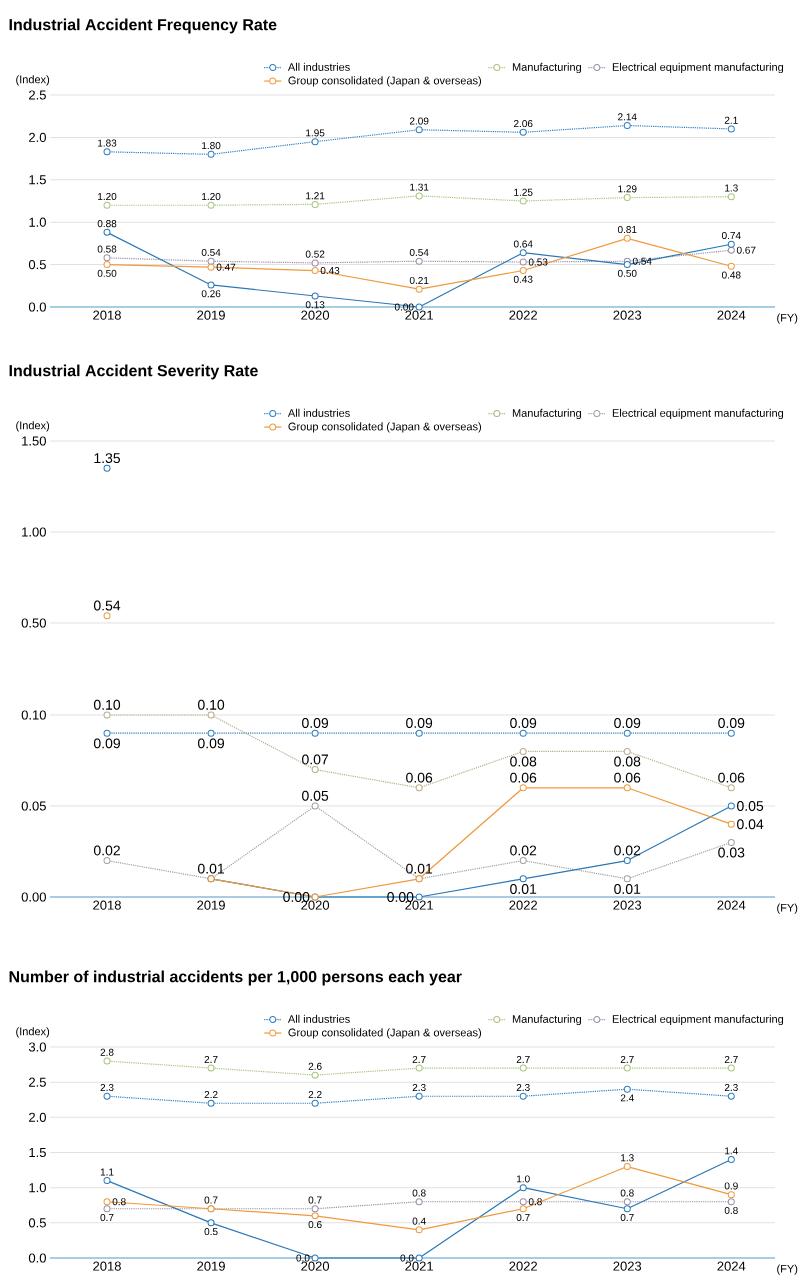 Image resolution: width=810 pixels, height=1276 pixels. What do you see at coordinates (731, 1186) in the screenshot?
I see `data-label: 0.9` at bounding box center [731, 1186].